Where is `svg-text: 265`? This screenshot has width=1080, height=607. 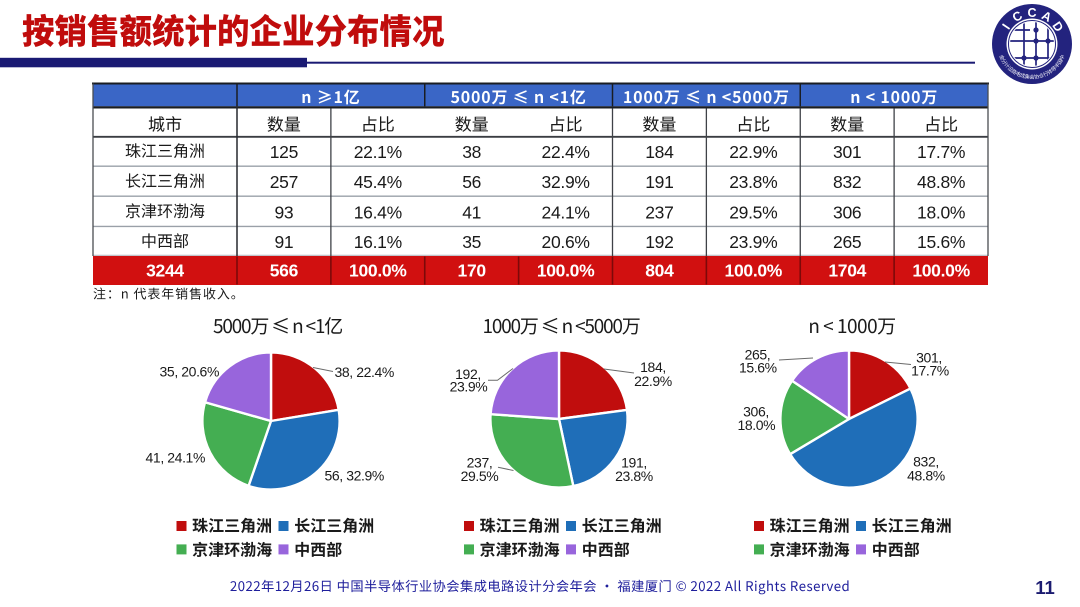
svg-text: 265 is located at coordinates (847, 242).